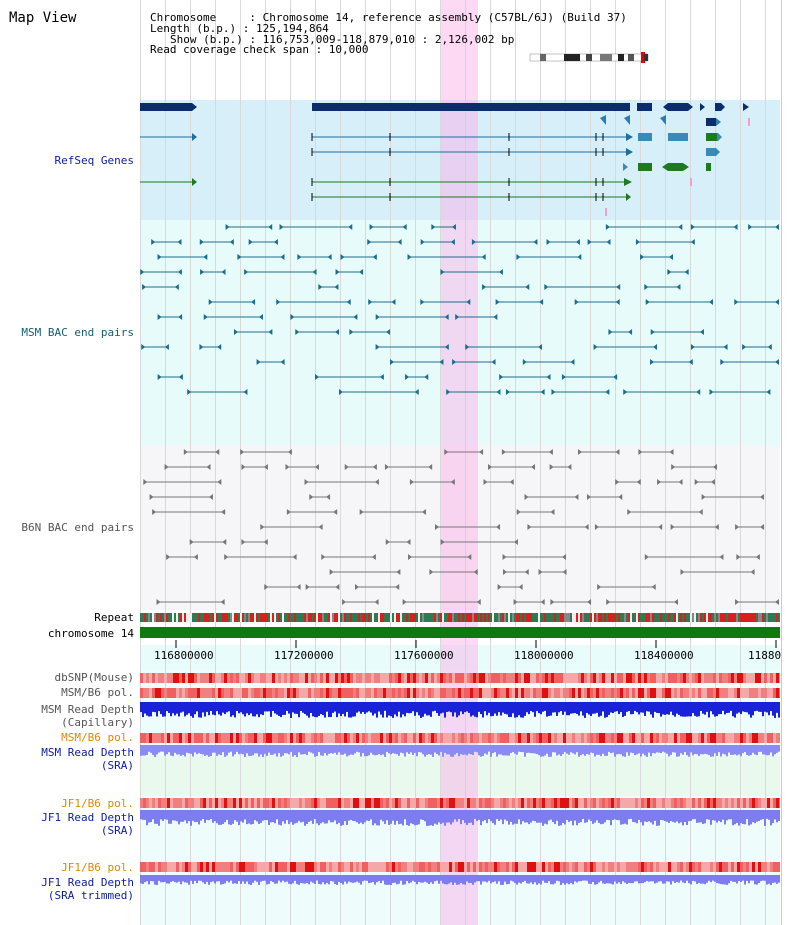 The image size is (800, 925). I want to click on track-label-chromosome: chromosome 14, so click(90, 633).